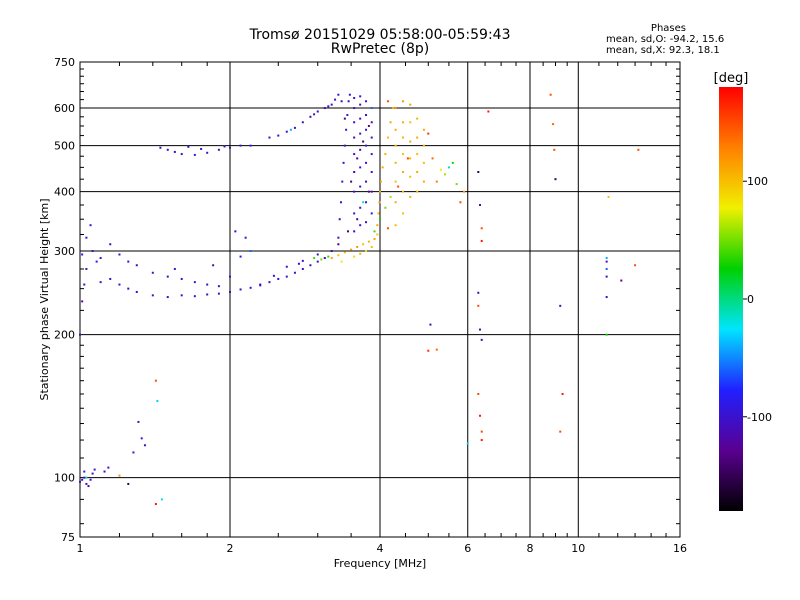  I want to click on phase-stats-o: mean, sd,O: -94.2, 15.6, so click(665, 39).